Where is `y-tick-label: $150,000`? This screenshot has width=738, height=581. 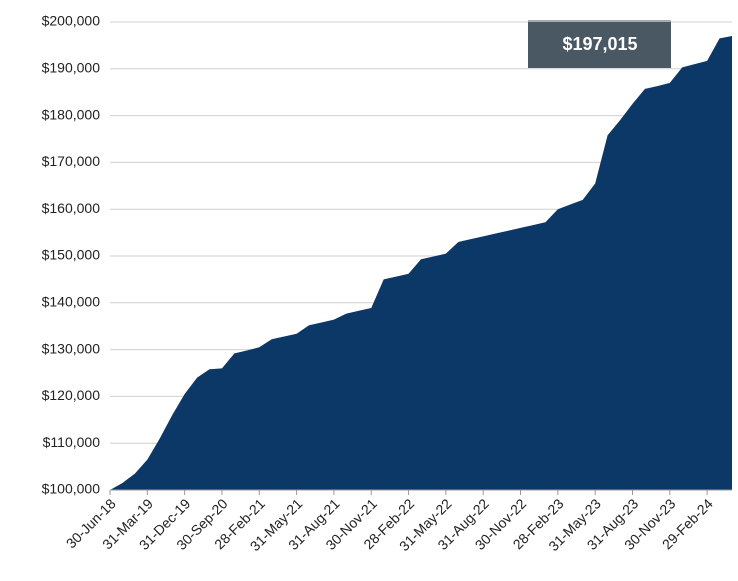 y-tick-label: $150,000 is located at coordinates (71, 255).